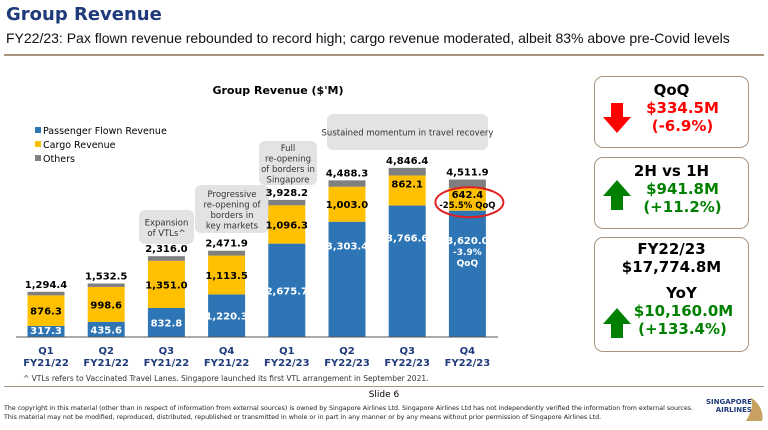 The width and height of the screenshot is (768, 430). I want to click on bar-label-cargo: 862.1, so click(407, 184).